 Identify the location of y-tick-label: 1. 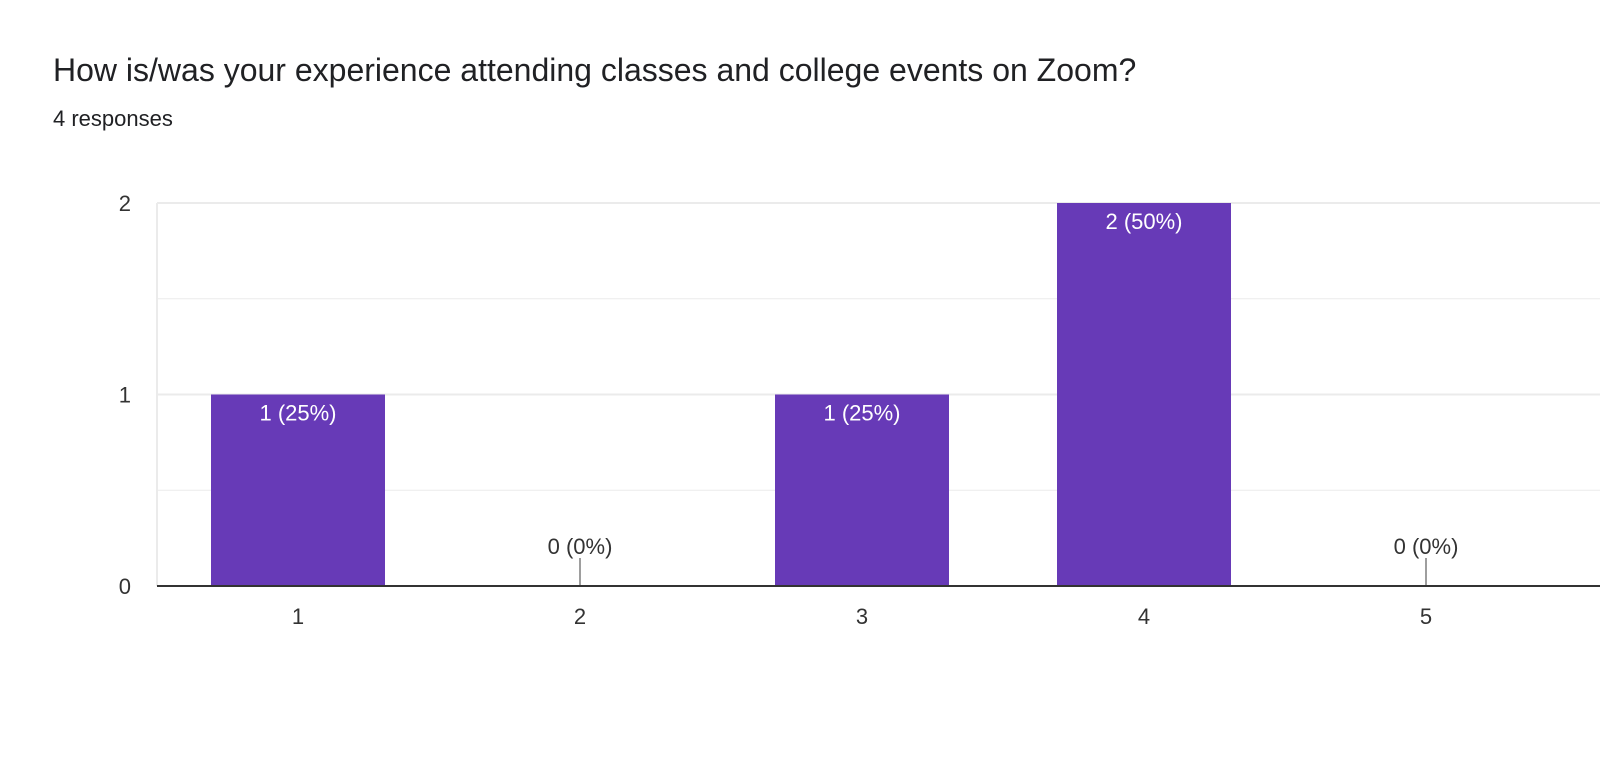
(125, 395).